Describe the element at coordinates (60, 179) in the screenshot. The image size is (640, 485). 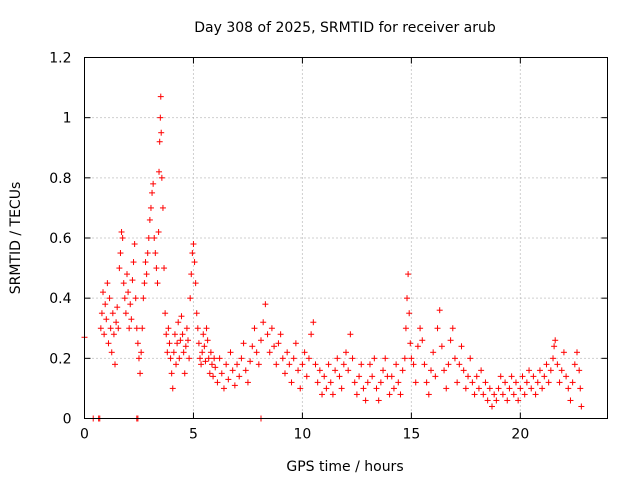
I see `y-tick-label: 0.8` at that location.